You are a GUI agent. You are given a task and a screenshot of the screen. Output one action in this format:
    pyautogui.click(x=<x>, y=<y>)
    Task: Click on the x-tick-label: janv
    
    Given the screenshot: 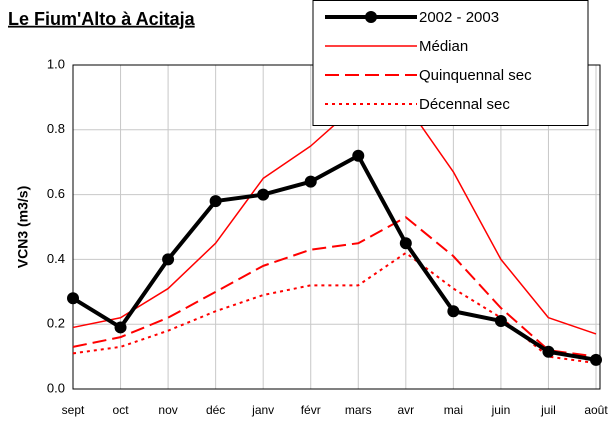 What is the action you would take?
    pyautogui.click(x=262, y=410)
    